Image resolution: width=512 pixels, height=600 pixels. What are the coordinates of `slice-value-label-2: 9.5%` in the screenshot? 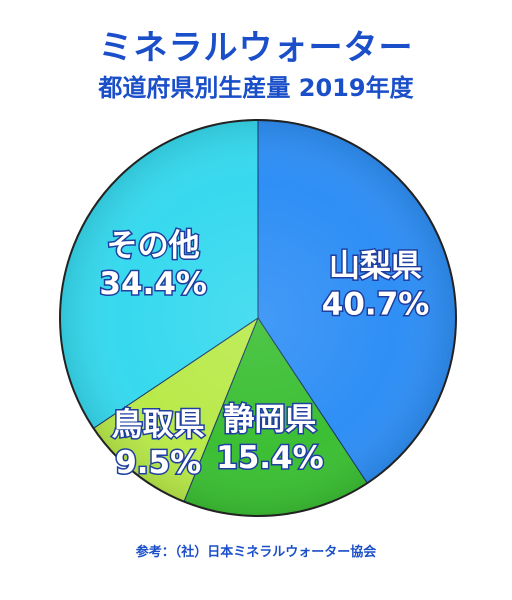 It's located at (158, 463).